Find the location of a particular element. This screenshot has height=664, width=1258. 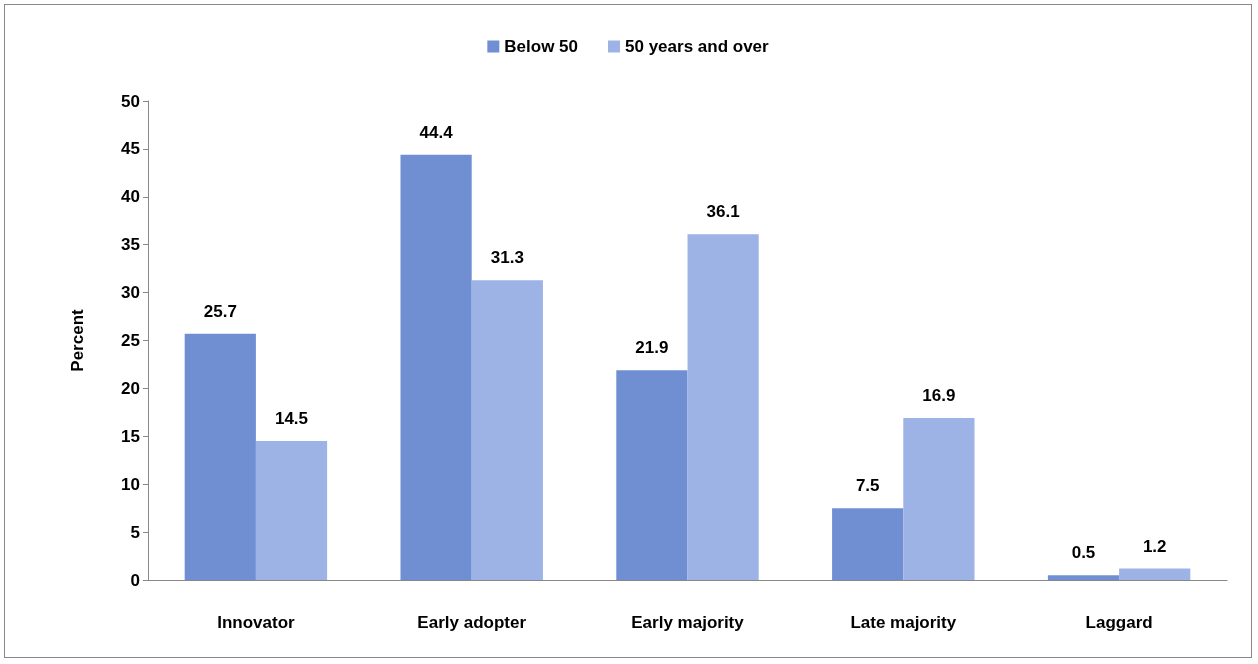

x-tick-label: Laggard is located at coordinates (1119, 622).